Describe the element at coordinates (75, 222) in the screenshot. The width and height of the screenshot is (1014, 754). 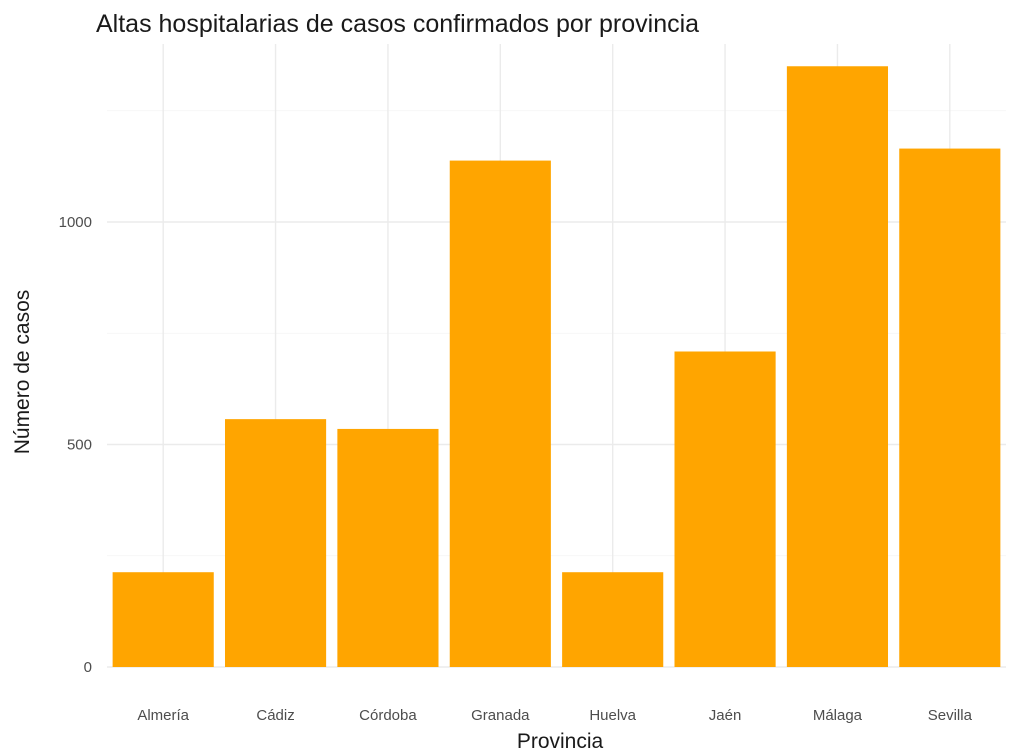
I see `y-tick-label: 1000` at that location.